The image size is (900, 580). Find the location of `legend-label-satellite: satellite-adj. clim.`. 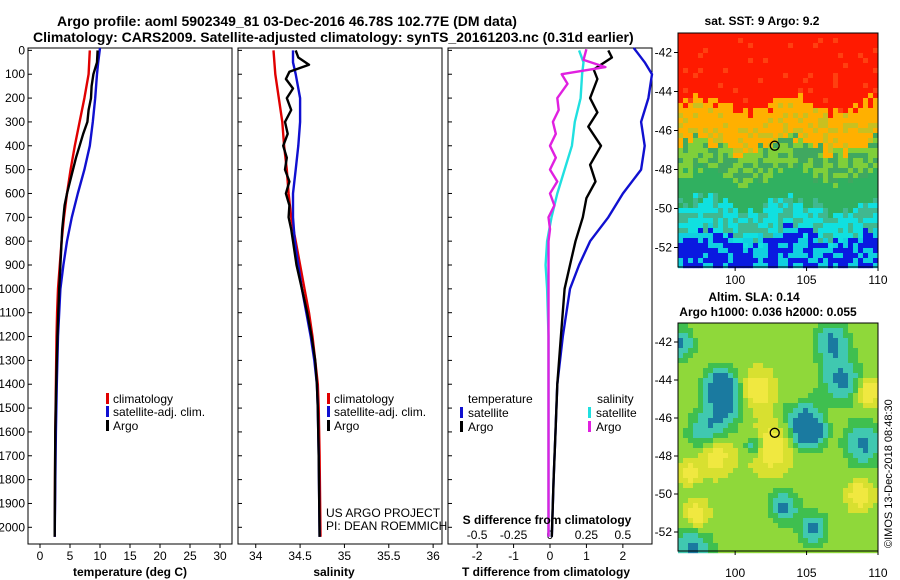

legend-label-satellite: satellite-adj. clim. is located at coordinates (159, 412).